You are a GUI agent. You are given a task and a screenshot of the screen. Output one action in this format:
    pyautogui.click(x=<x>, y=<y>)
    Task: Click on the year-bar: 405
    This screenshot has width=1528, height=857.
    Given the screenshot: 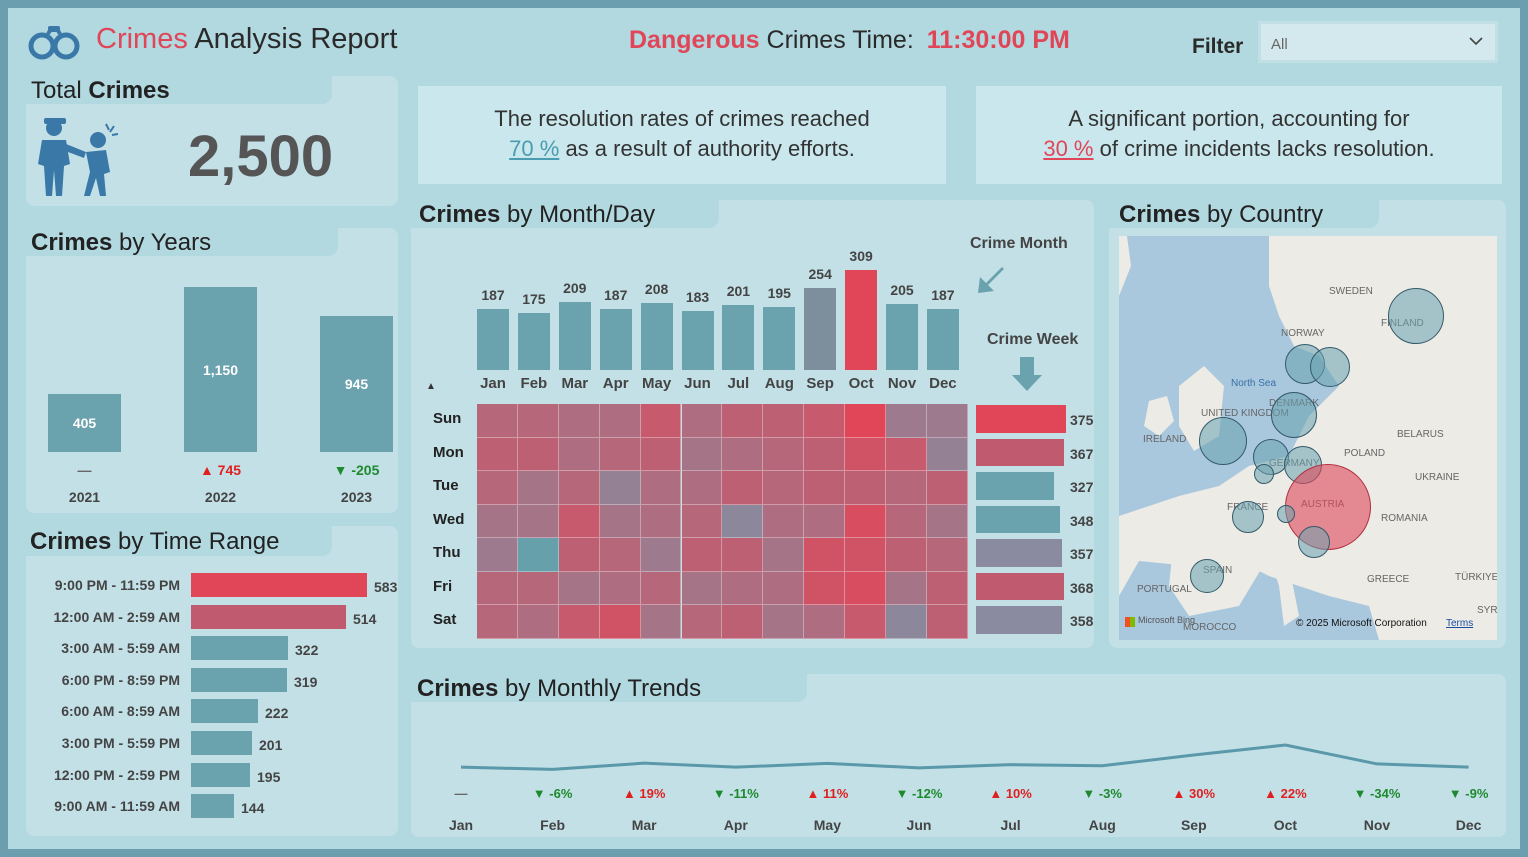 What is the action you would take?
    pyautogui.click(x=84, y=423)
    